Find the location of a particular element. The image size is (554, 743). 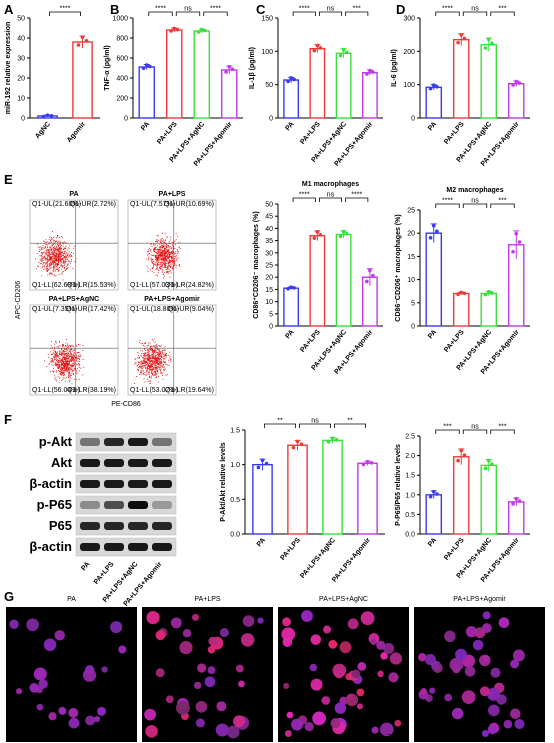

blot-band is located at coordinates (90, 547).